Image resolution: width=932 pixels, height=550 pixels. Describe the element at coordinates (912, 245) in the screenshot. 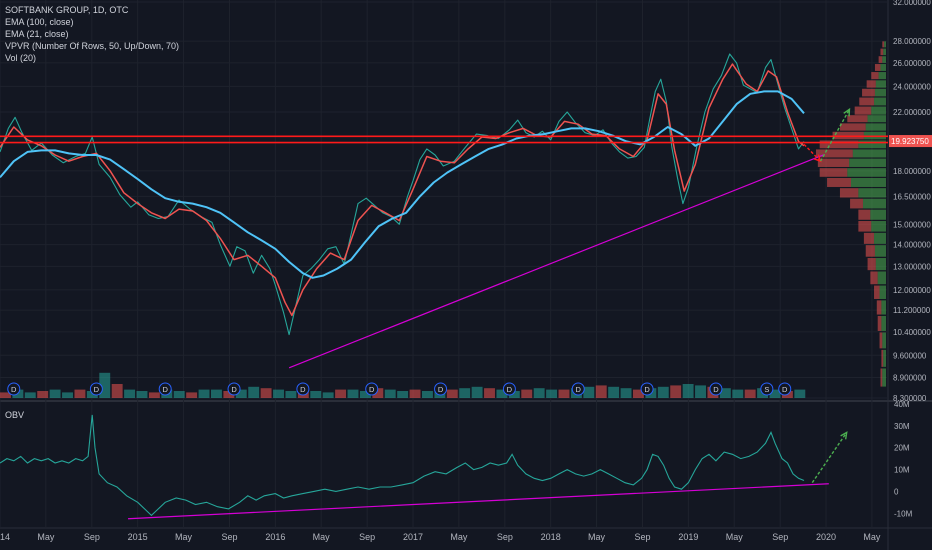

I see `y-tick-label: 14.000000` at that location.